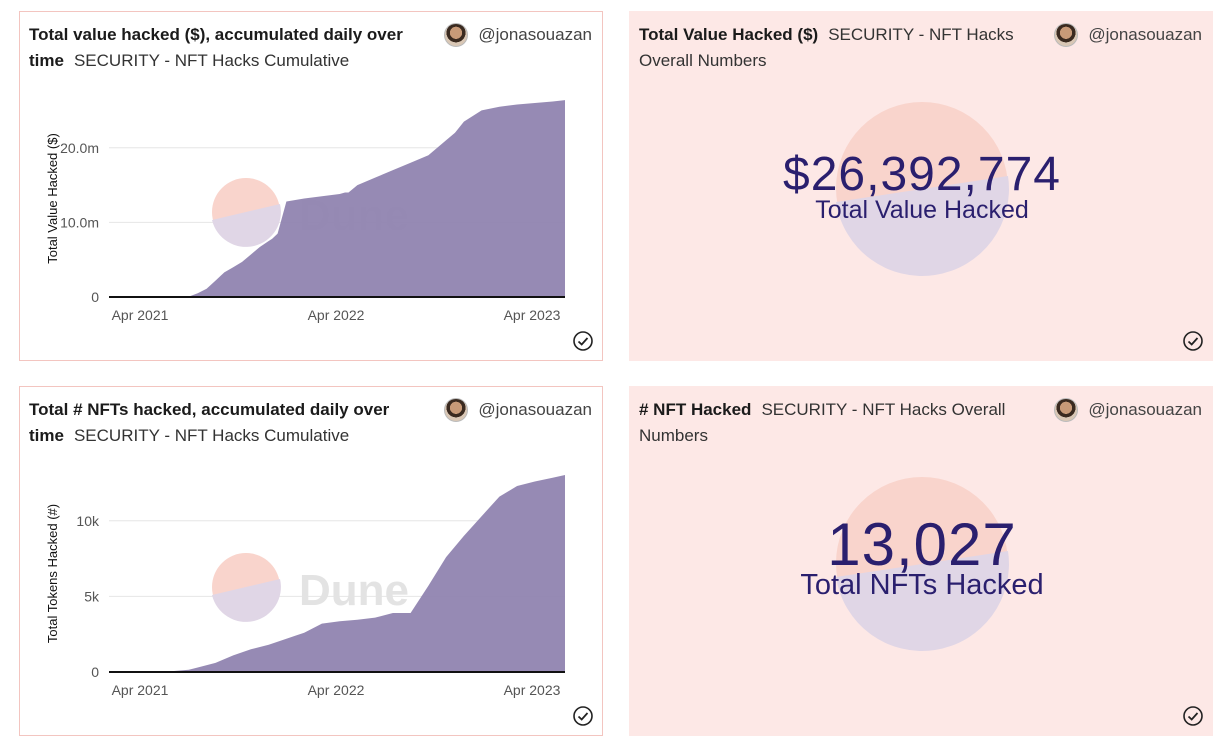 The width and height of the screenshot is (1222, 752). Describe the element at coordinates (729, 34) in the screenshot. I see `card-title: Total Value Hacked ($)` at that location.